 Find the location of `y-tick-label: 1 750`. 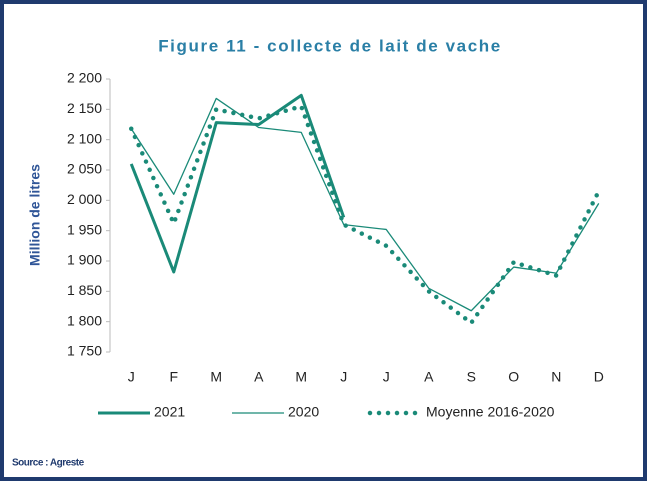

y-tick-label: 1 750 is located at coordinates (84, 351).